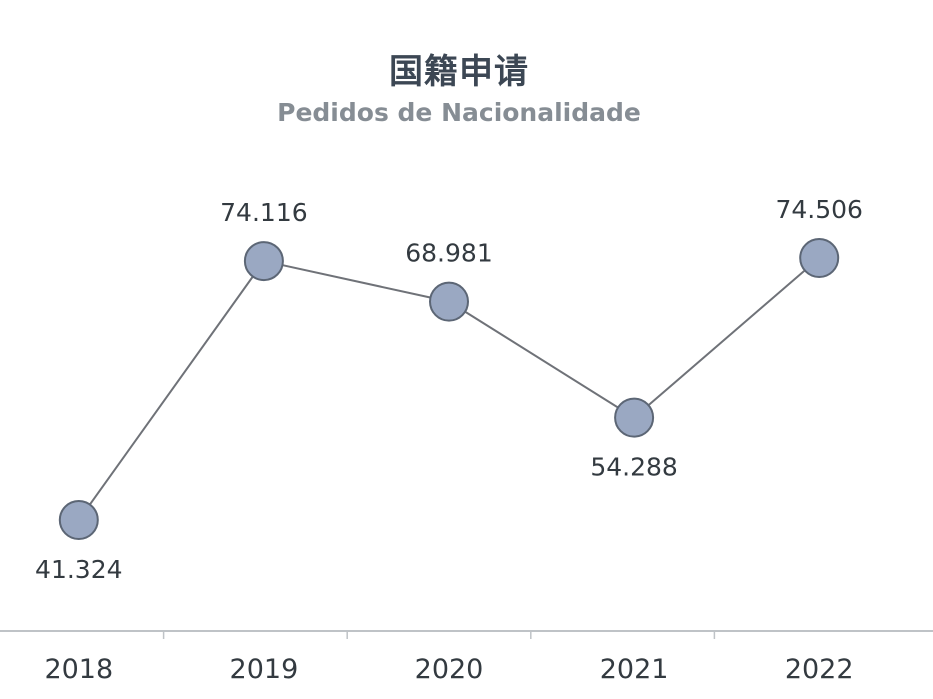  I want to click on x-tick-label: 2020, so click(449, 669).